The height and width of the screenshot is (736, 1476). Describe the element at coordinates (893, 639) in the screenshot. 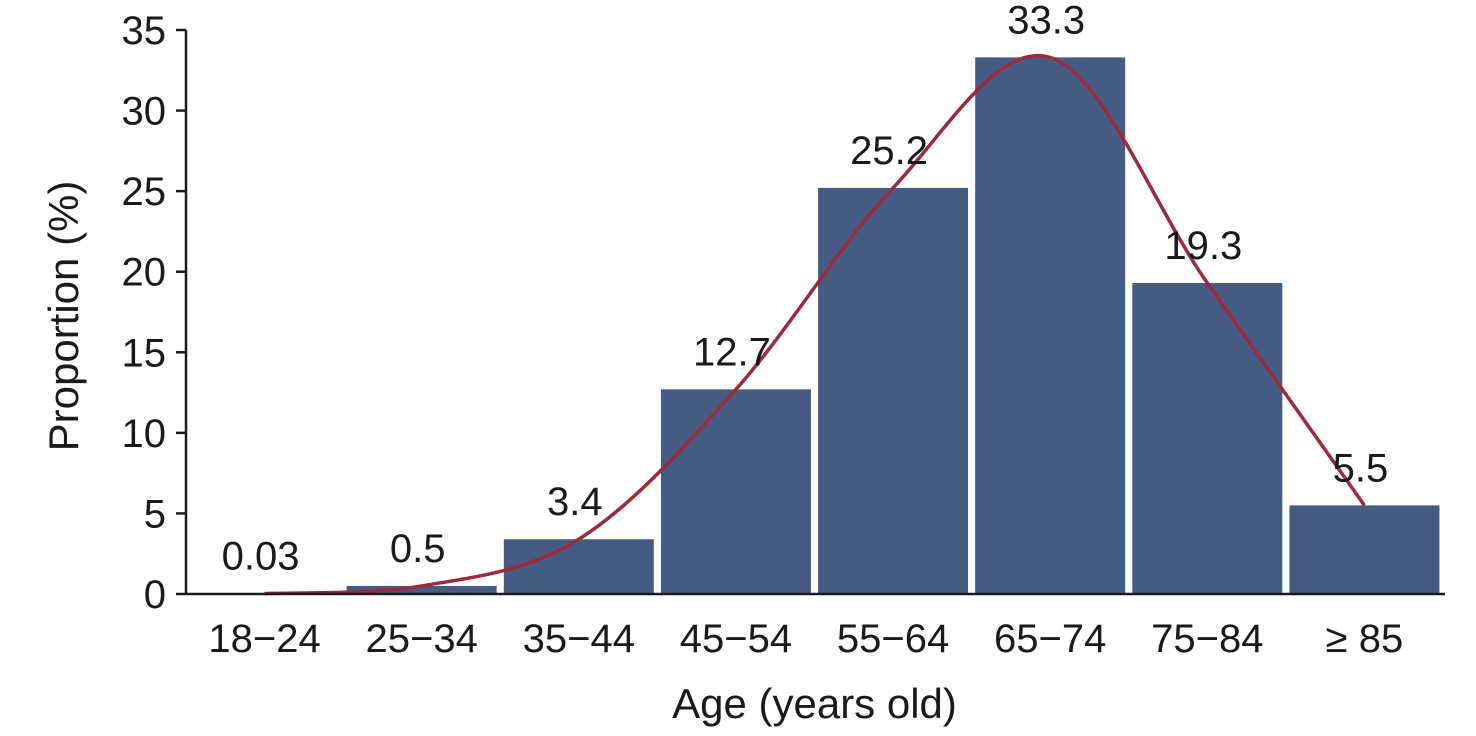

I see `x-tick-label-4: 55−64` at that location.